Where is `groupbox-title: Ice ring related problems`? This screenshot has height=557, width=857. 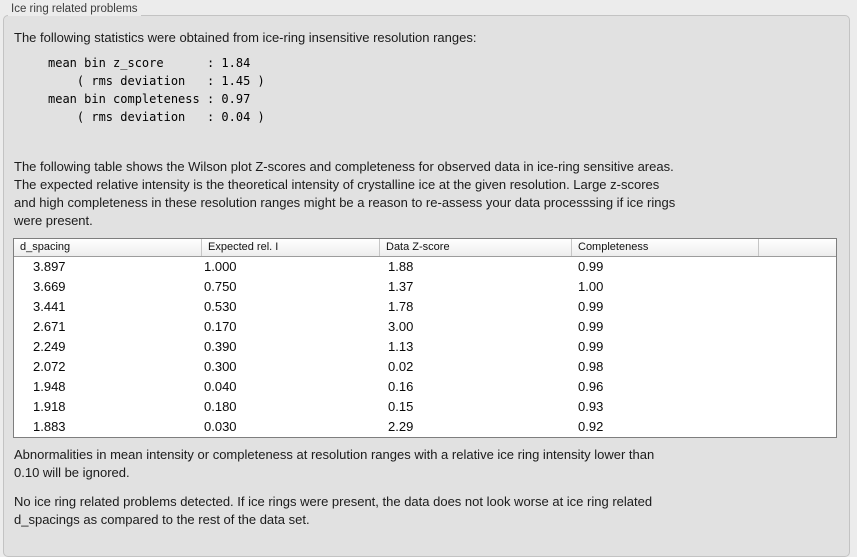 groupbox-title: Ice ring related problems is located at coordinates (74, 9).